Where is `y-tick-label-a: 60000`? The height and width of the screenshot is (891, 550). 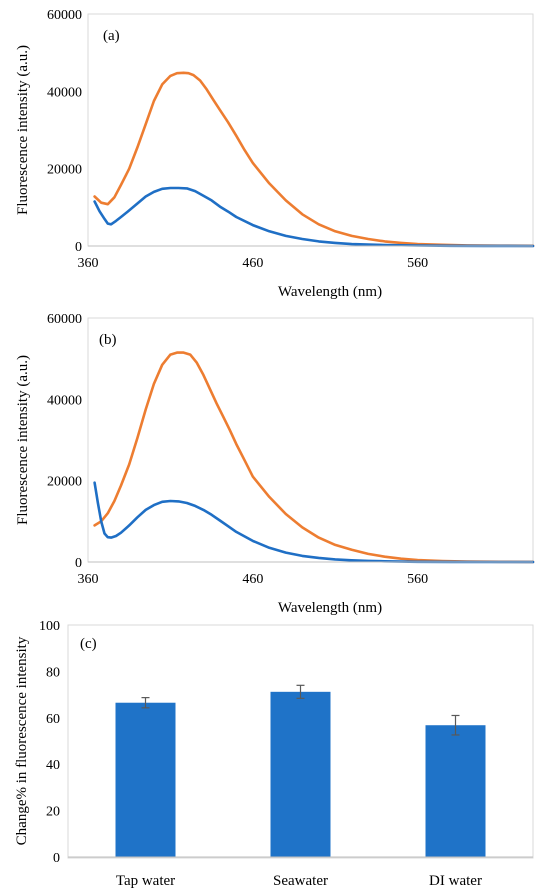
y-tick-label-a: 60000 is located at coordinates (64, 15).